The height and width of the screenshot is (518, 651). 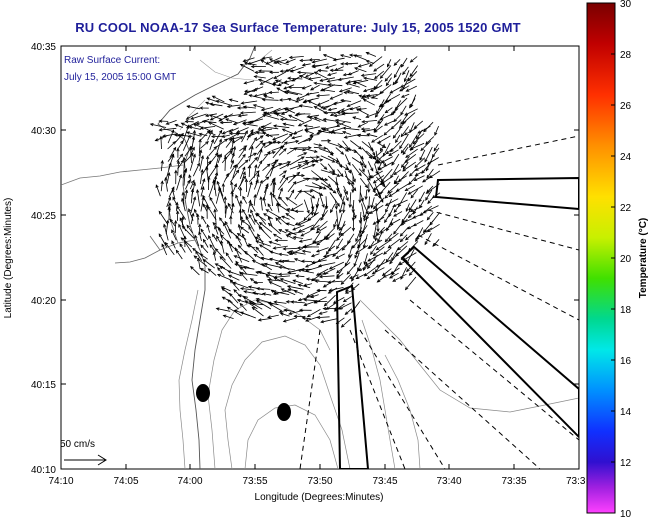 What do you see at coordinates (576, 481) in the screenshot?
I see `x-tick-label: 73:3` at bounding box center [576, 481].